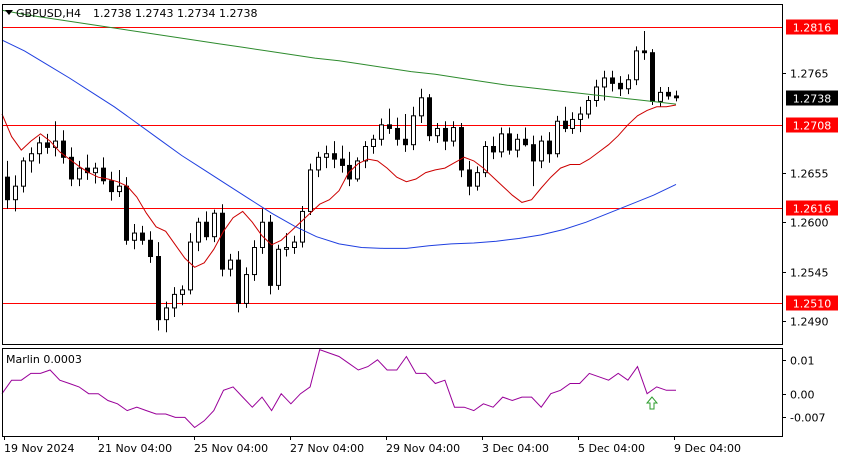  Describe the element at coordinates (175, 13) in the screenshot. I see `ohlc-header: 1.2738 1.2743 1.2734 1.2738` at that location.